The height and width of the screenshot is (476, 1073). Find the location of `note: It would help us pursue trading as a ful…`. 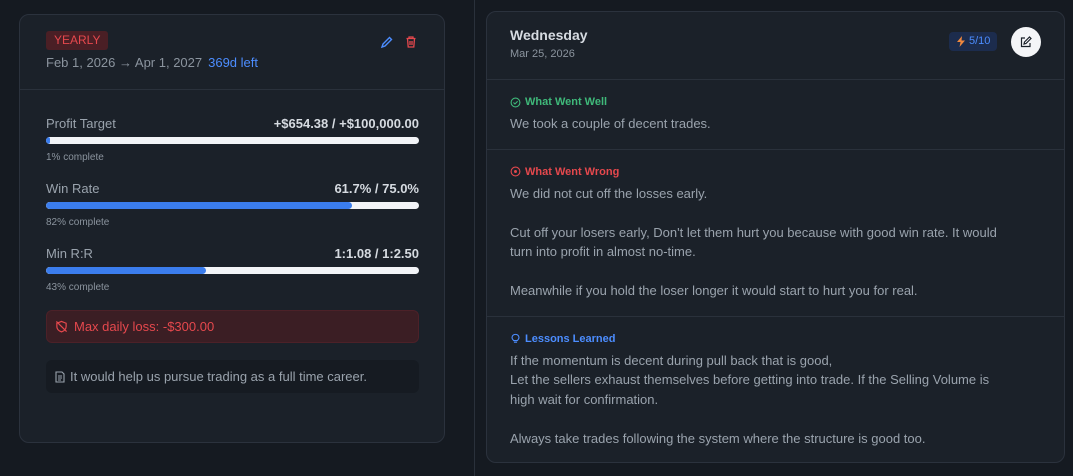

note: It would help us pursue trading as a ful… is located at coordinates (232, 376).